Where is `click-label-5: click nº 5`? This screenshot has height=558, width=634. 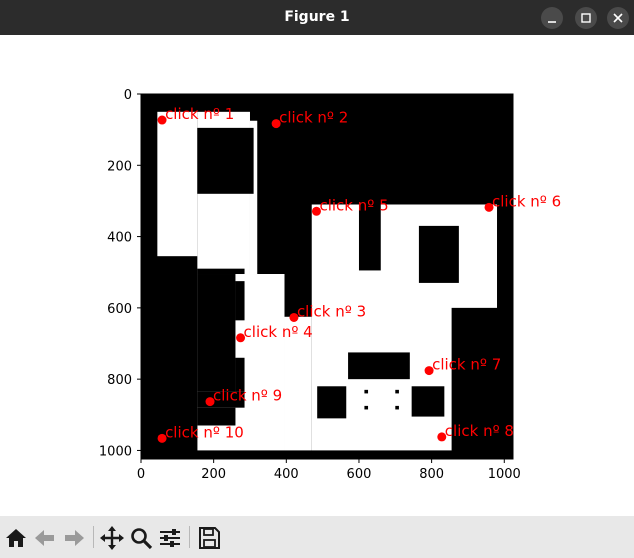 click-label-5: click nº 5 is located at coordinates (353, 205).